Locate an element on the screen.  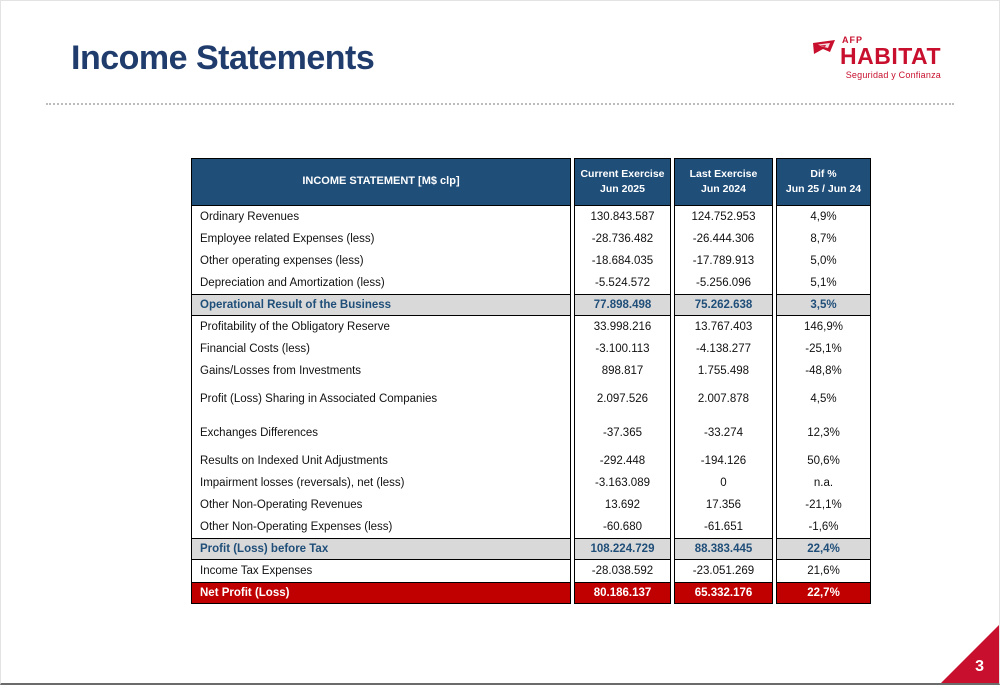
row-last: -4.138.277 is located at coordinates (723, 349).